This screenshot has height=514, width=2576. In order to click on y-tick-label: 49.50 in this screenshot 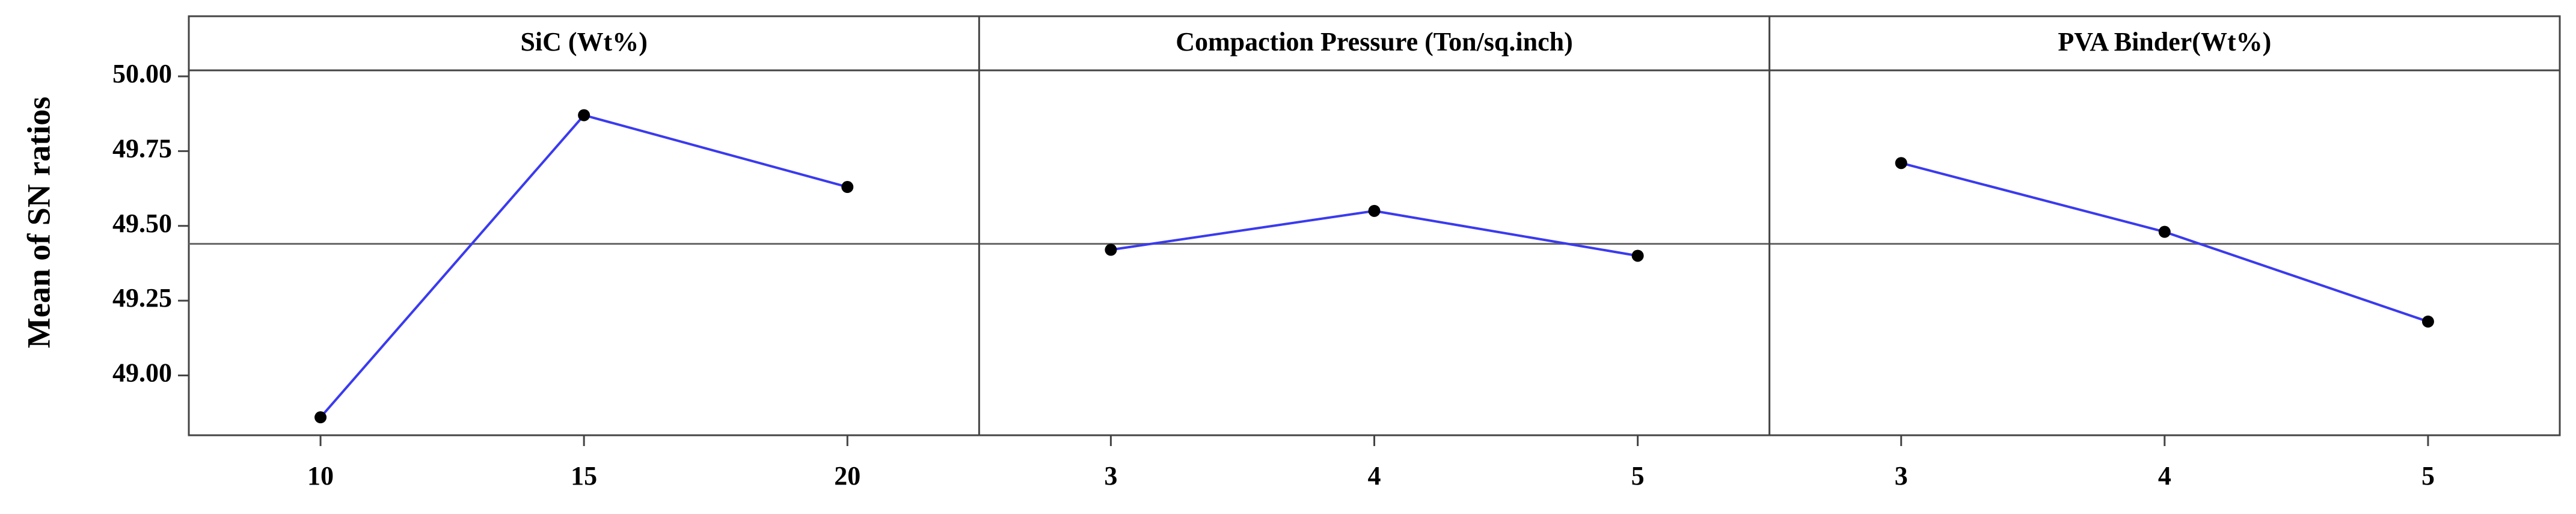, I will do `click(142, 224)`.